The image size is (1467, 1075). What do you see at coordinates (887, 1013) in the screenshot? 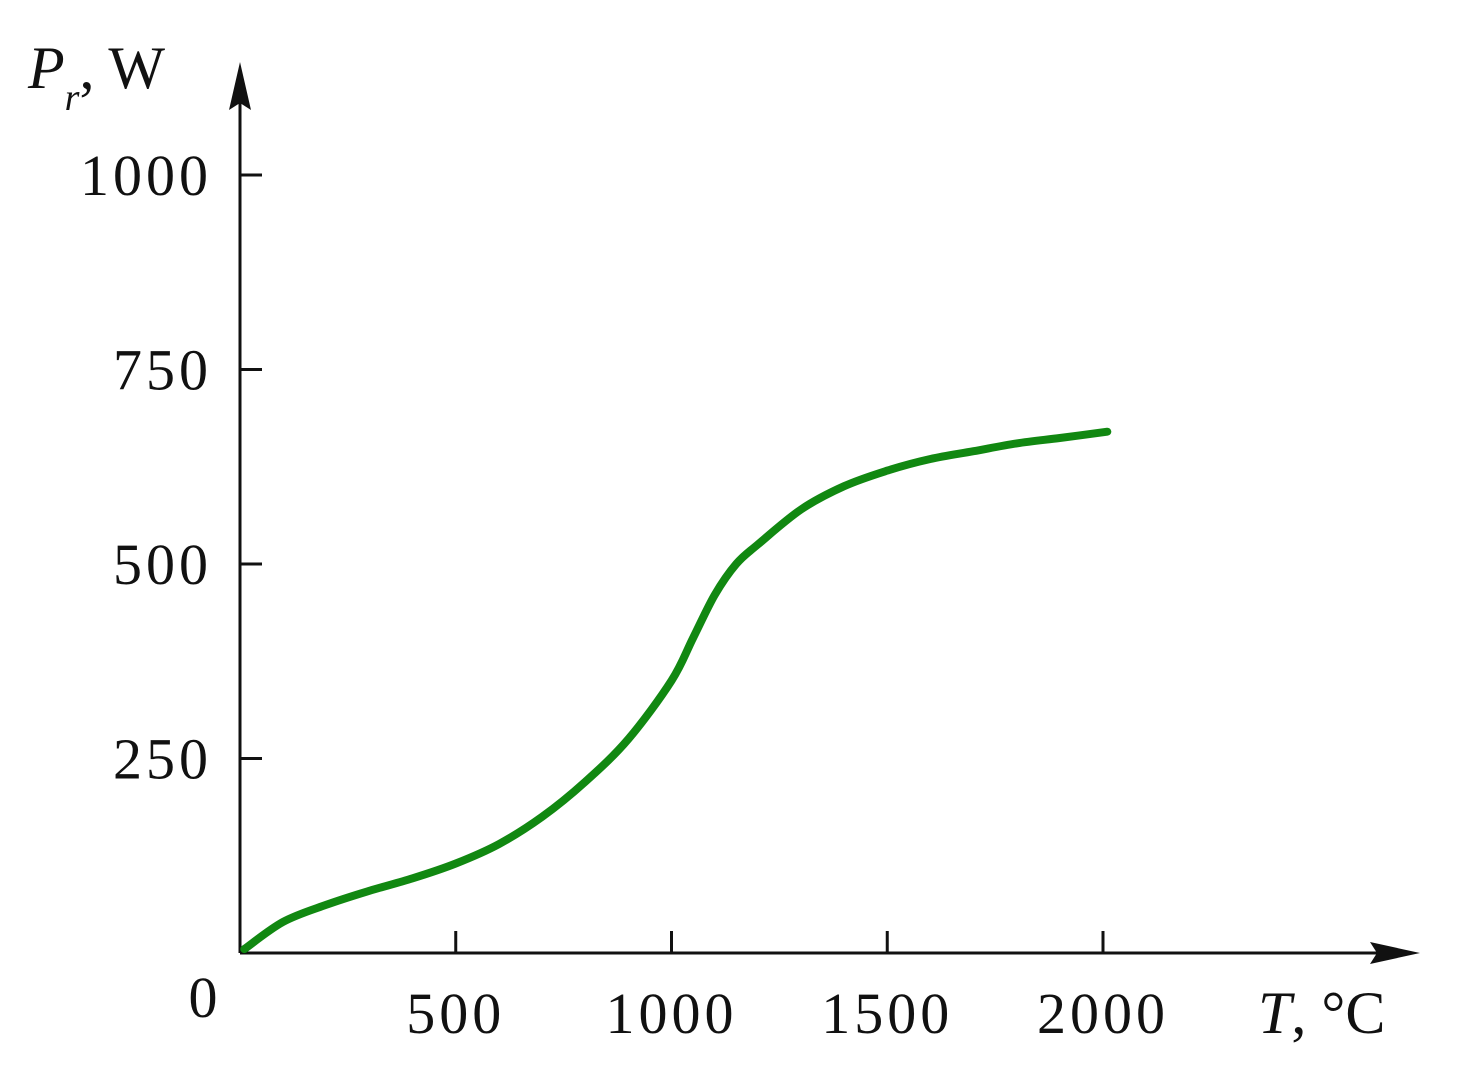
I see `x-tick-label: 1500` at bounding box center [887, 1013].